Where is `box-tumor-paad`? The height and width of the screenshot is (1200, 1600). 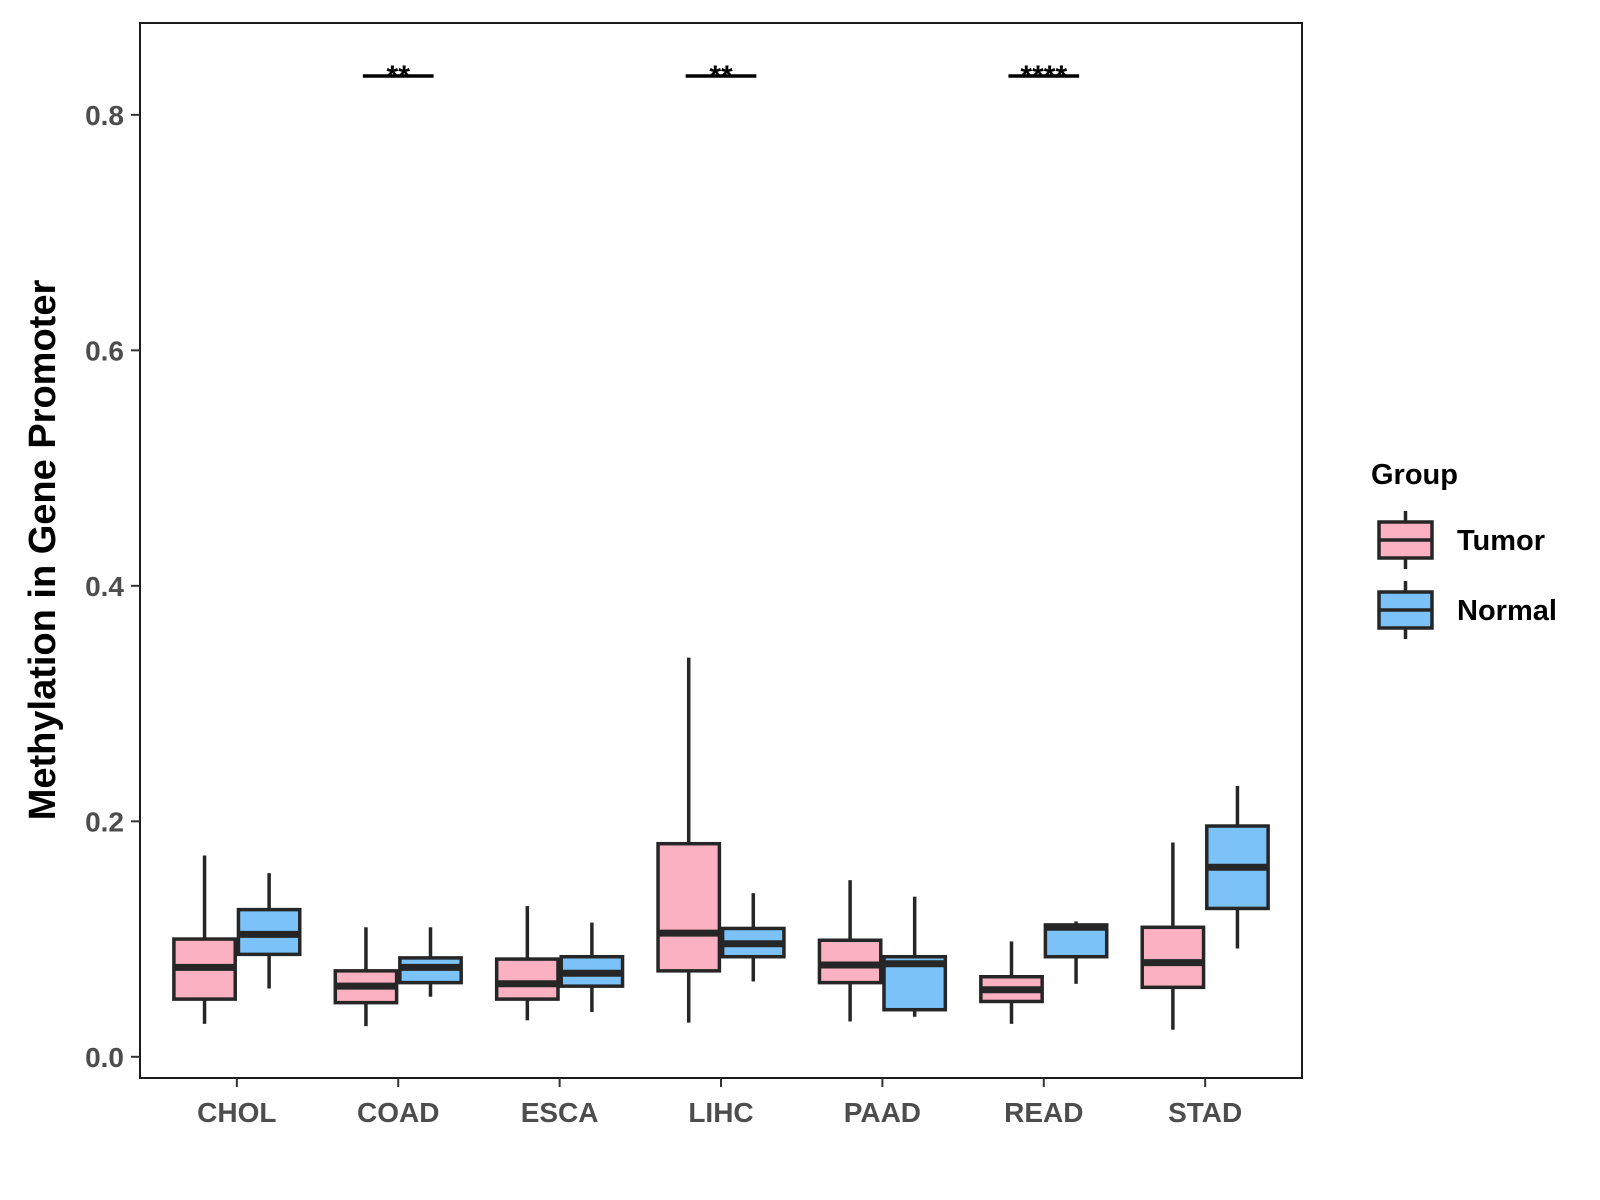 box-tumor-paad is located at coordinates (850, 951).